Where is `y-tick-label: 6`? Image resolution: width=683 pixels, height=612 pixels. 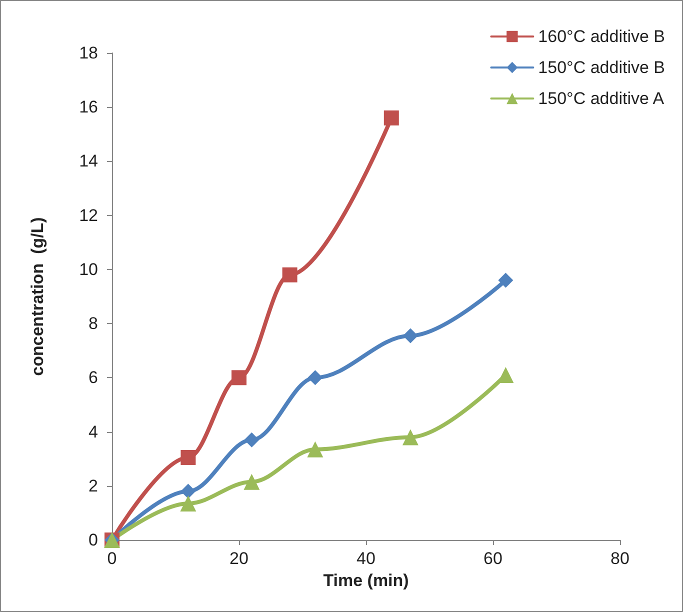 y-tick-label: 6 is located at coordinates (93, 378).